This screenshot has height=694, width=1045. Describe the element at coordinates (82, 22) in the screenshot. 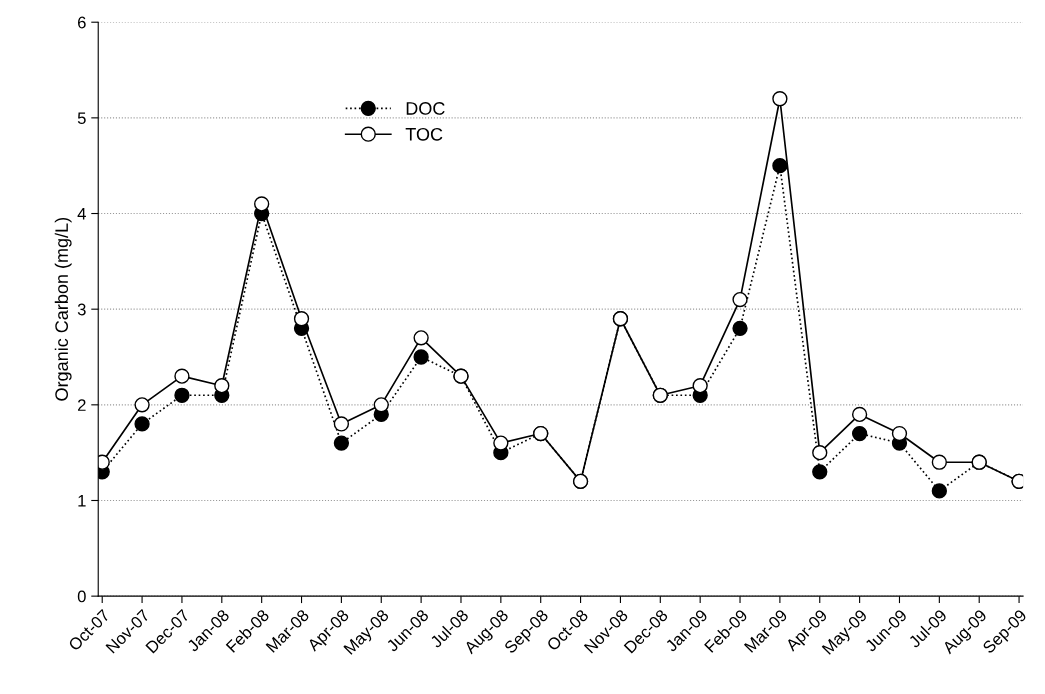

I see `y-tick-label: 6` at that location.